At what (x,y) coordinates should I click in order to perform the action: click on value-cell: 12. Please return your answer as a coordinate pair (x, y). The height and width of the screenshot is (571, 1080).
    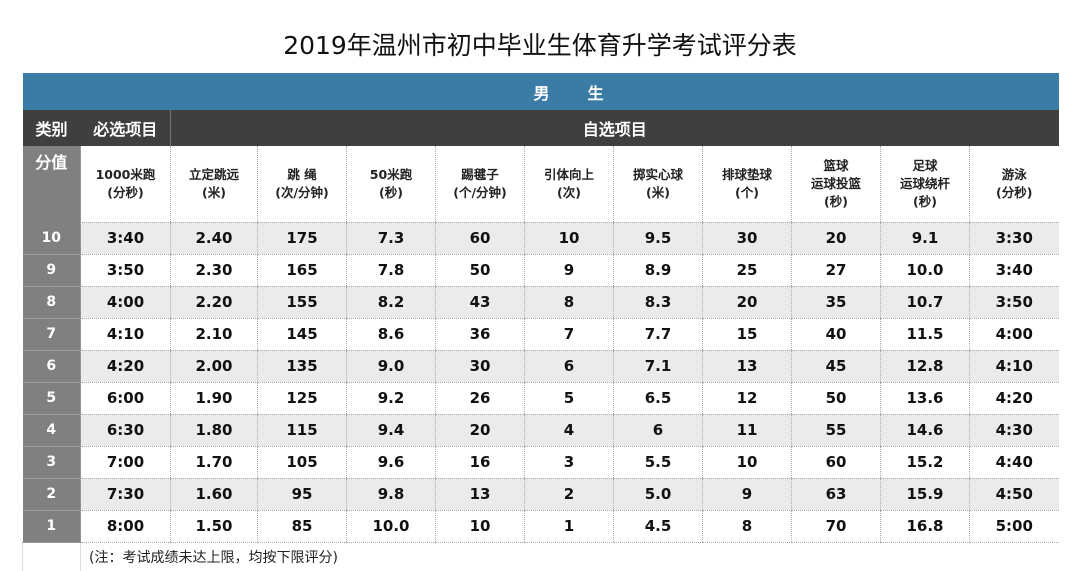
    Looking at the image, I should click on (747, 398).